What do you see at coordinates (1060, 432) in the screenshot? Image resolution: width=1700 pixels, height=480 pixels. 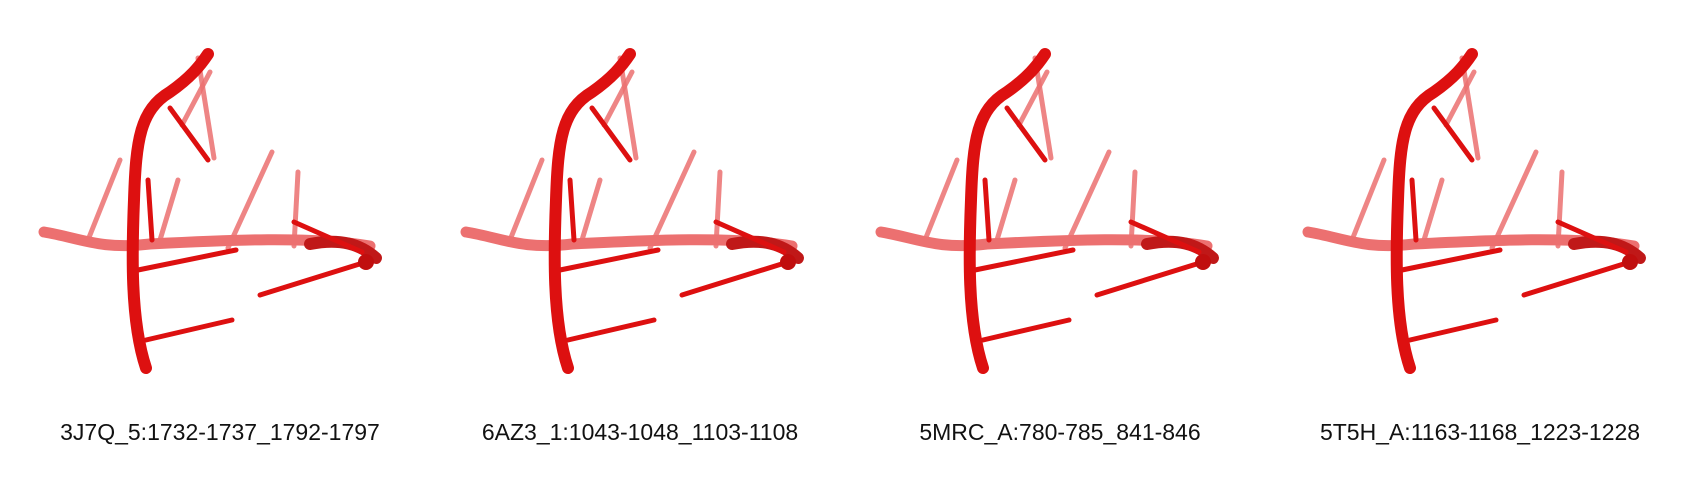 I see `structure-caption: 5MRC_A:780-785_841-846` at bounding box center [1060, 432].